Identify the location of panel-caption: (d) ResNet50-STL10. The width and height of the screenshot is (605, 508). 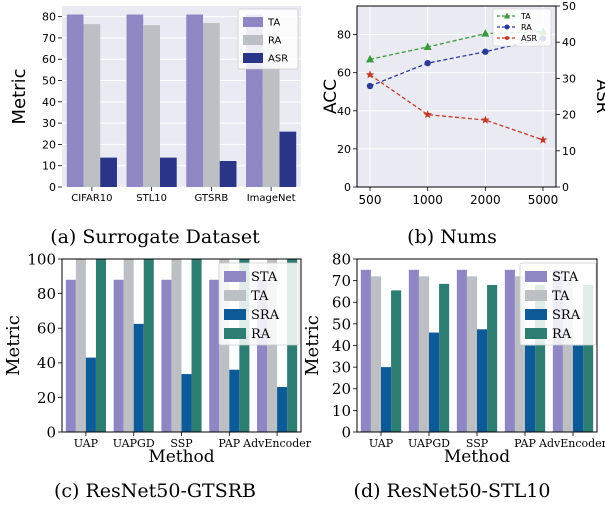
(452, 491).